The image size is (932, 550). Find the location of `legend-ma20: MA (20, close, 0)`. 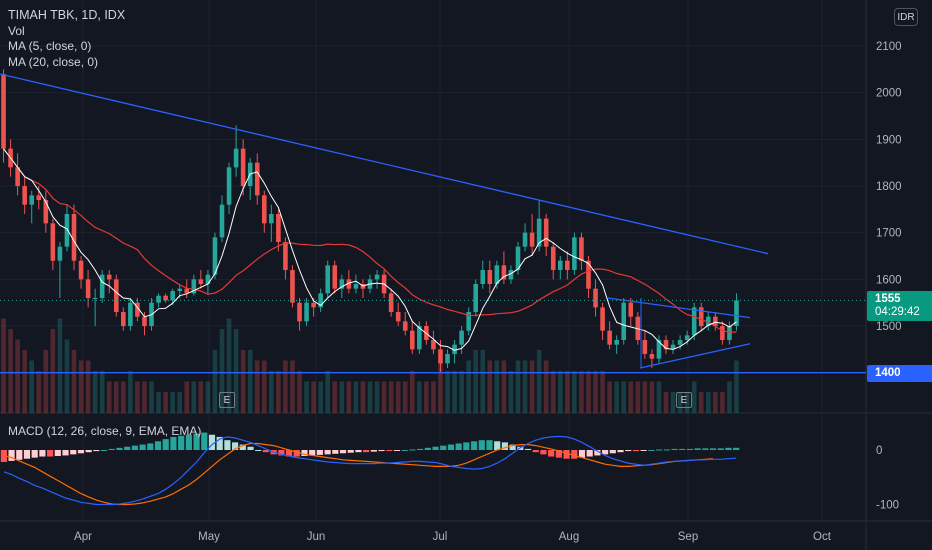

legend-ma20: MA (20, close, 0) is located at coordinates (53, 61).